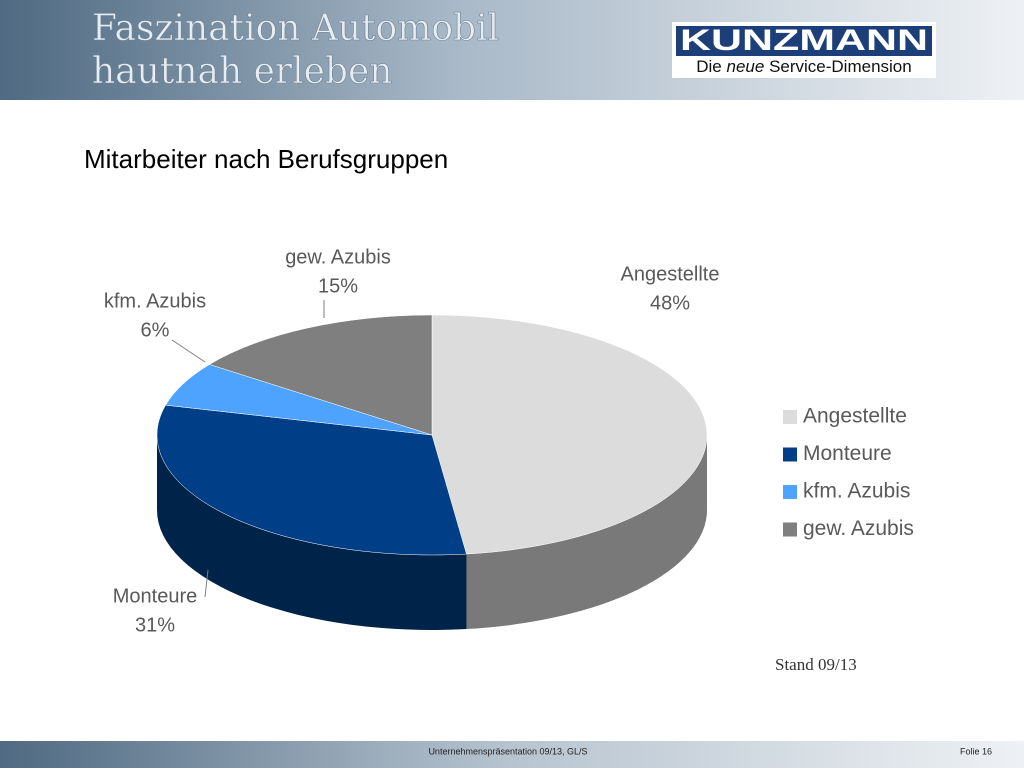 This screenshot has width=1024, height=773. What do you see at coordinates (338, 286) in the screenshot?
I see `data-label-value: 15%` at bounding box center [338, 286].